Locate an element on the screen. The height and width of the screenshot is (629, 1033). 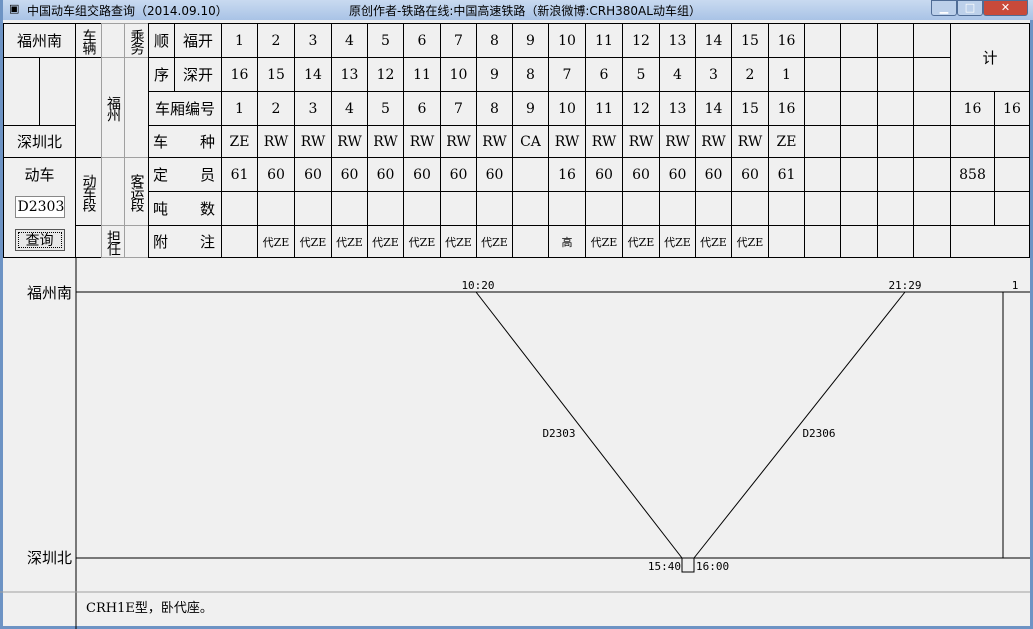
window-credit: 原创作者-铁路在线:中国高速铁路（新浪微博:CRH380AL动车组） is located at coordinates (525, 11).